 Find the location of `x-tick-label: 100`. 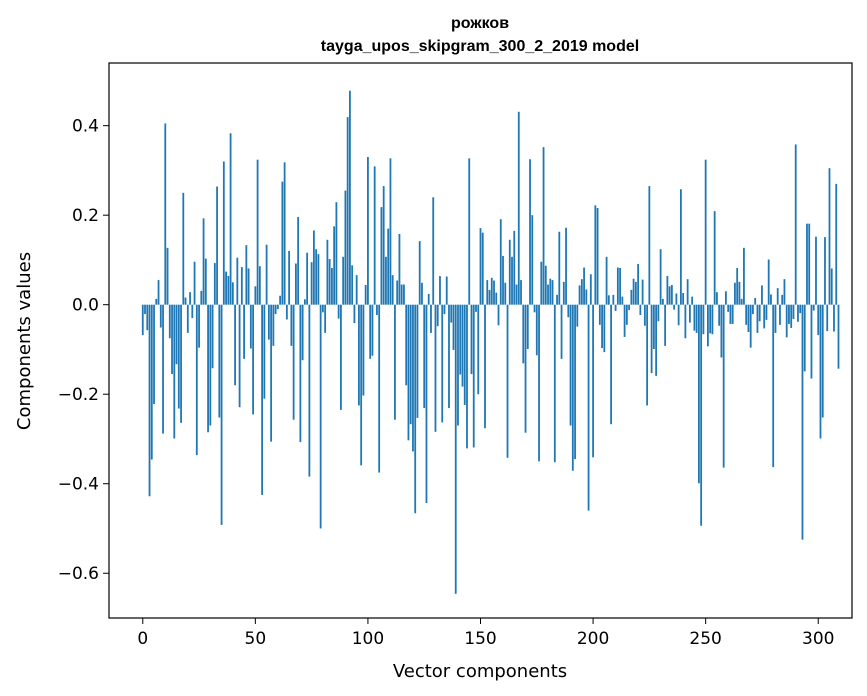

x-tick-label: 100 is located at coordinates (368, 639).